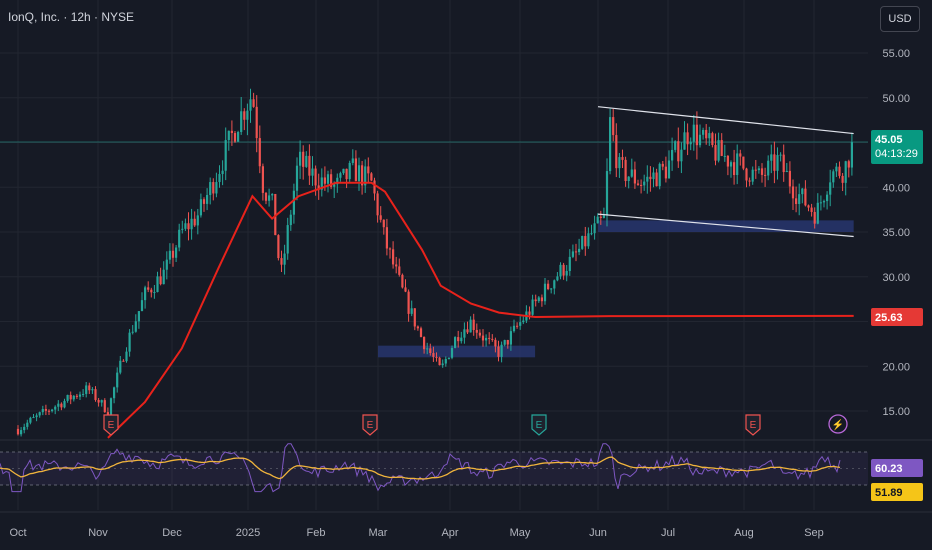 Image resolution: width=932 pixels, height=550 pixels. I want to click on last-price-tag-text: 04:13:29, so click(896, 154).